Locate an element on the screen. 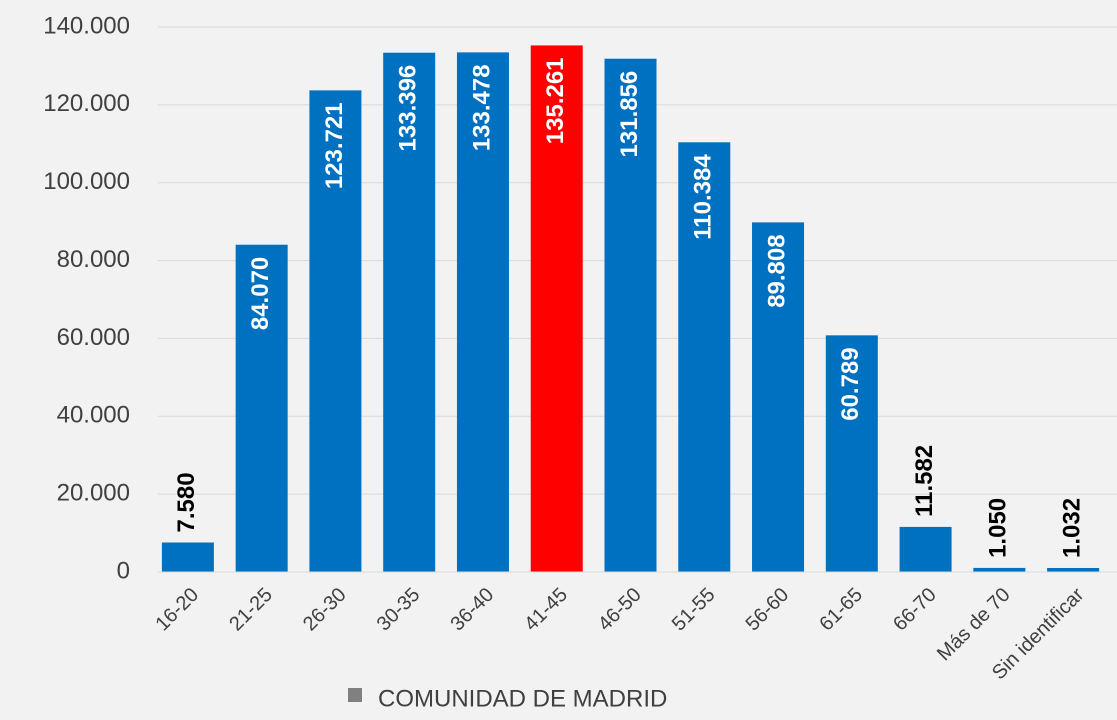 Image resolution: width=1117 pixels, height=720 pixels. value-label: 133.478 is located at coordinates (481, 107).